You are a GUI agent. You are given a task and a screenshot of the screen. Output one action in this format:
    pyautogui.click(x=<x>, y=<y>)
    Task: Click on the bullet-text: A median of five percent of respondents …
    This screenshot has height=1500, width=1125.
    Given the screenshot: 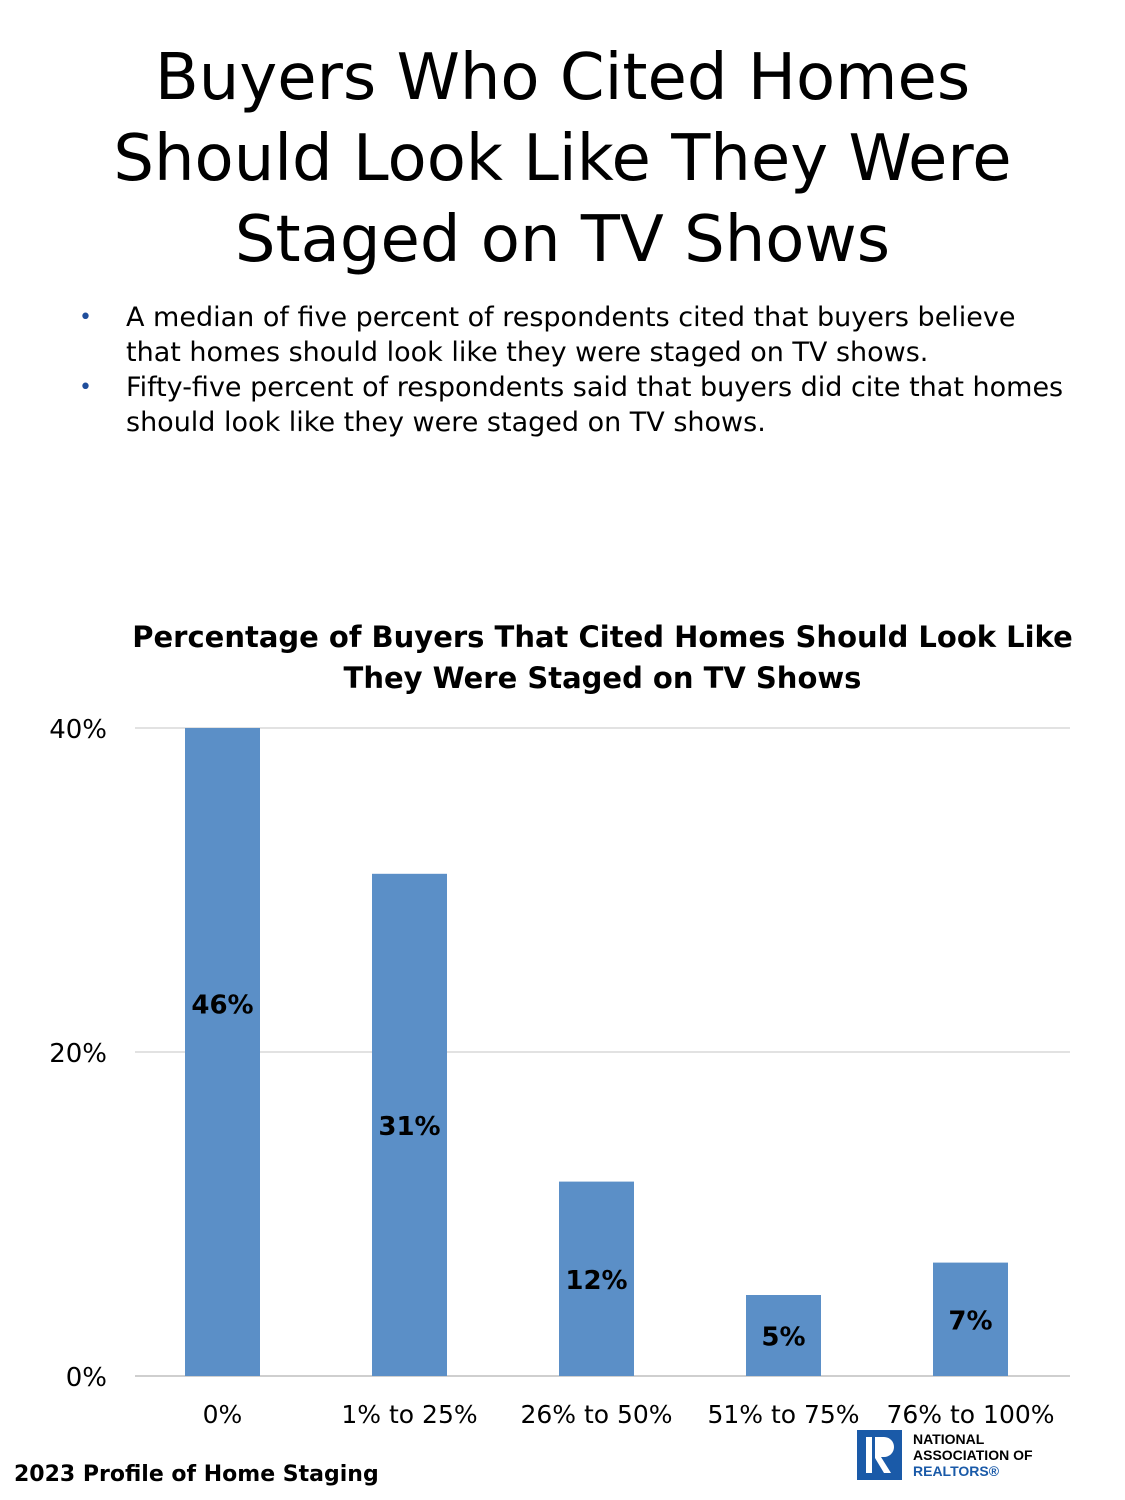 What is the action you would take?
    pyautogui.click(x=571, y=335)
    